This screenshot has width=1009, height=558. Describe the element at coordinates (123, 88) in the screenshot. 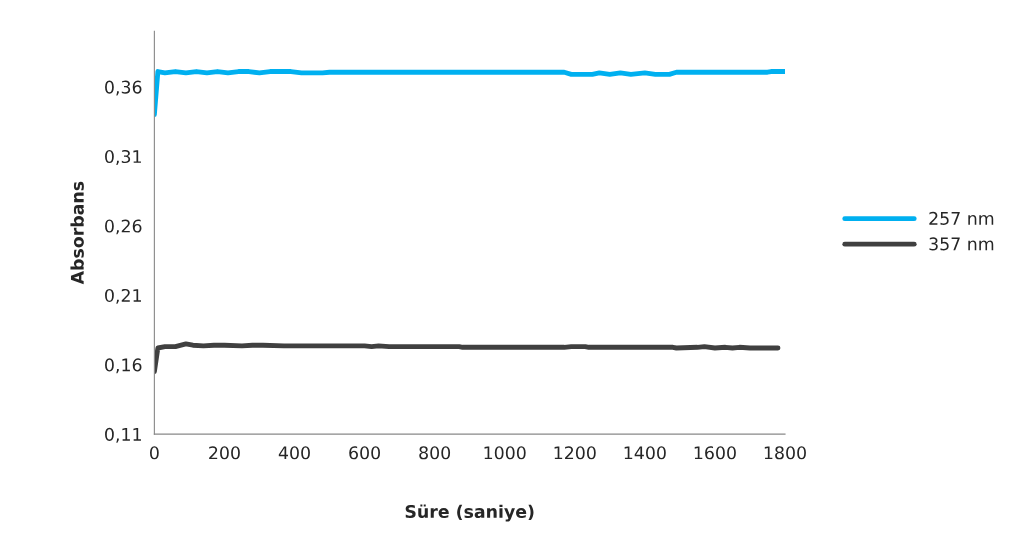

I see `y-tick-label: 0,36` at that location.